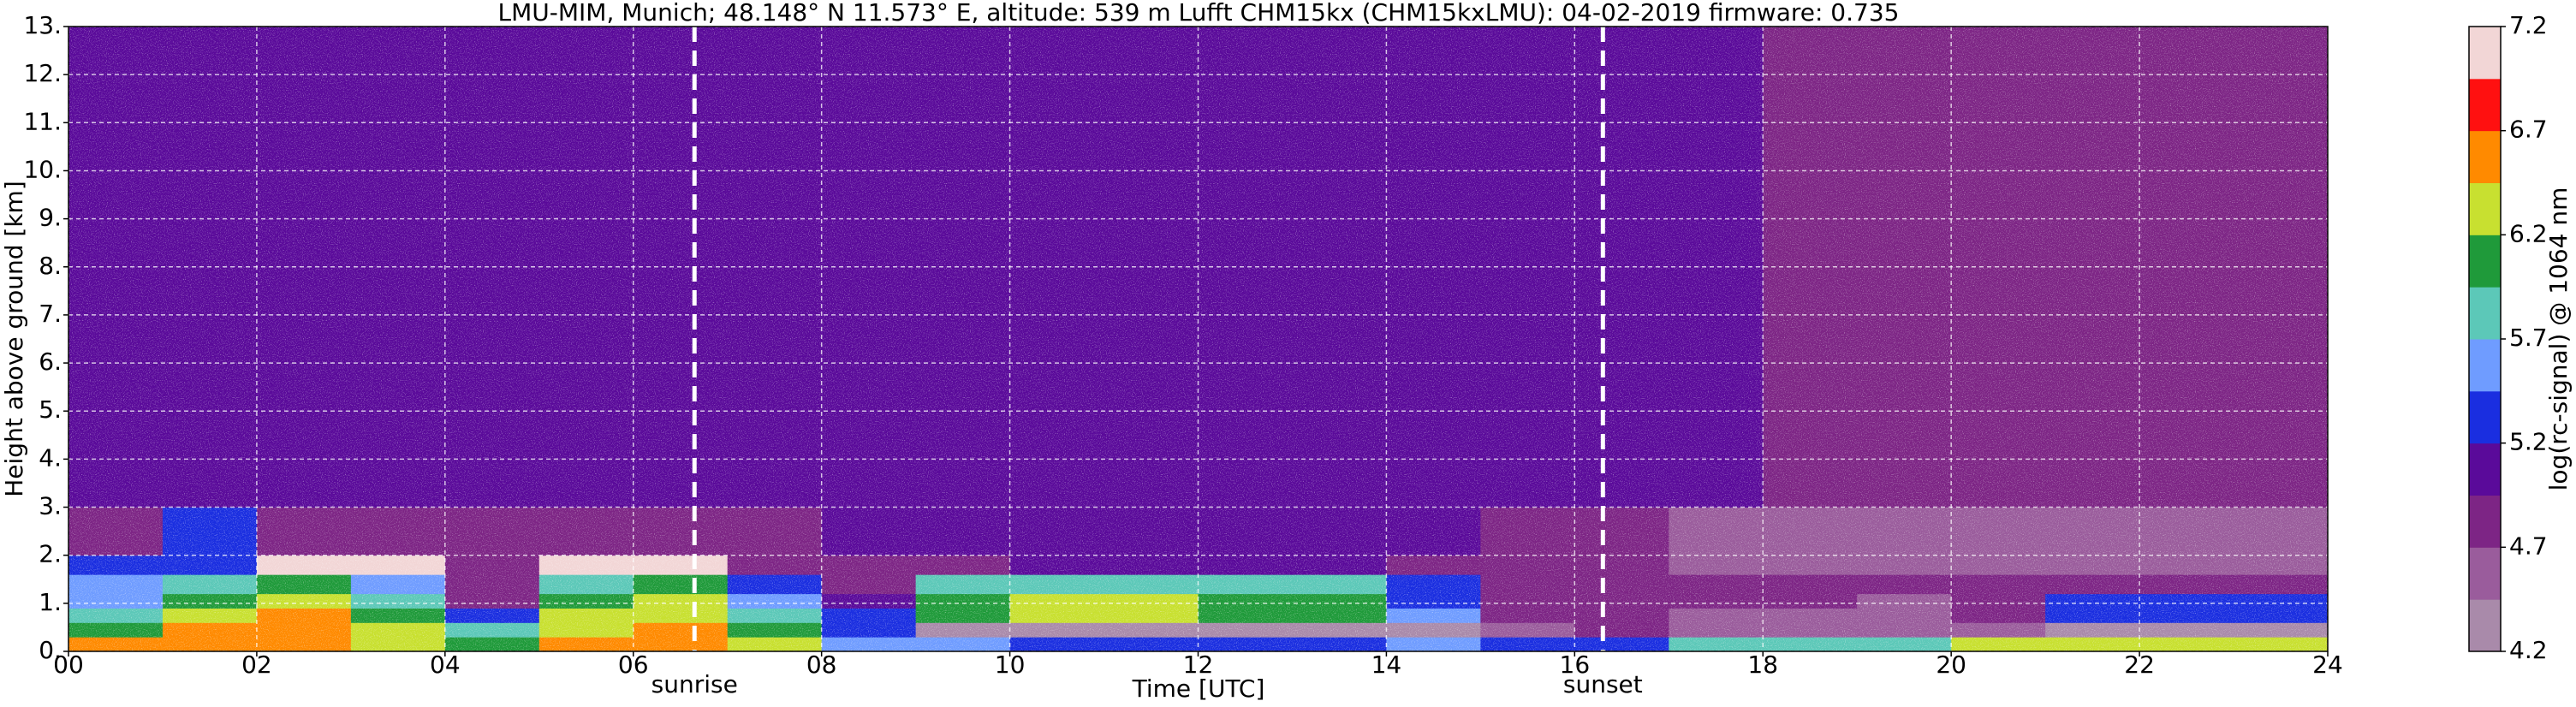 The height and width of the screenshot is (707, 2576). What do you see at coordinates (50, 554) in the screenshot?
I see `y-tick-label: 2.` at bounding box center [50, 554].